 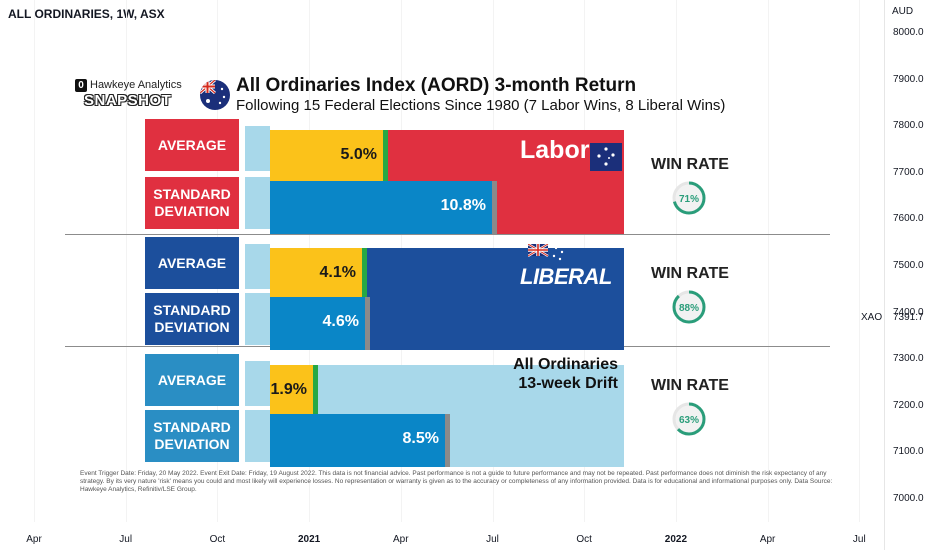 I want to click on xao-marker-label: XAO, so click(x=872, y=317).